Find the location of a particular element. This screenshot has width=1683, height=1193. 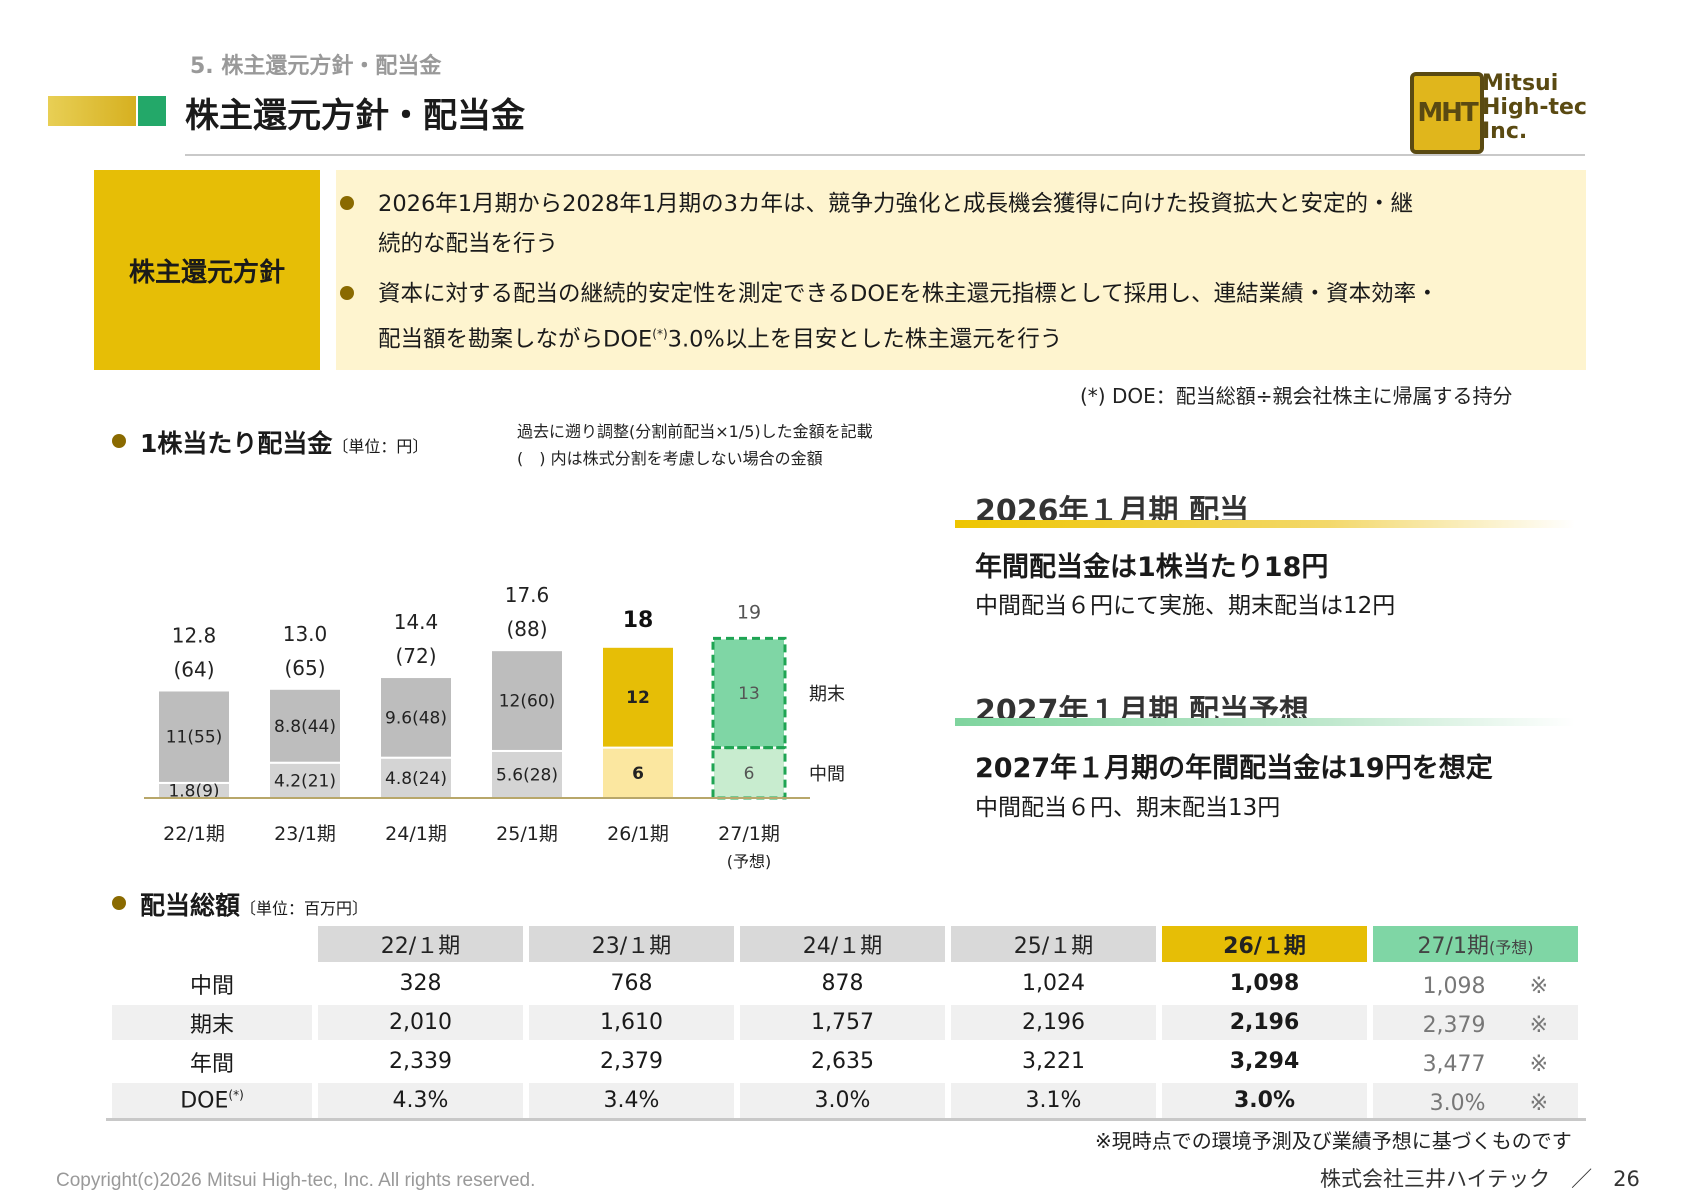

col-header-forecast-label: 27/1期 is located at coordinates (1453, 946).